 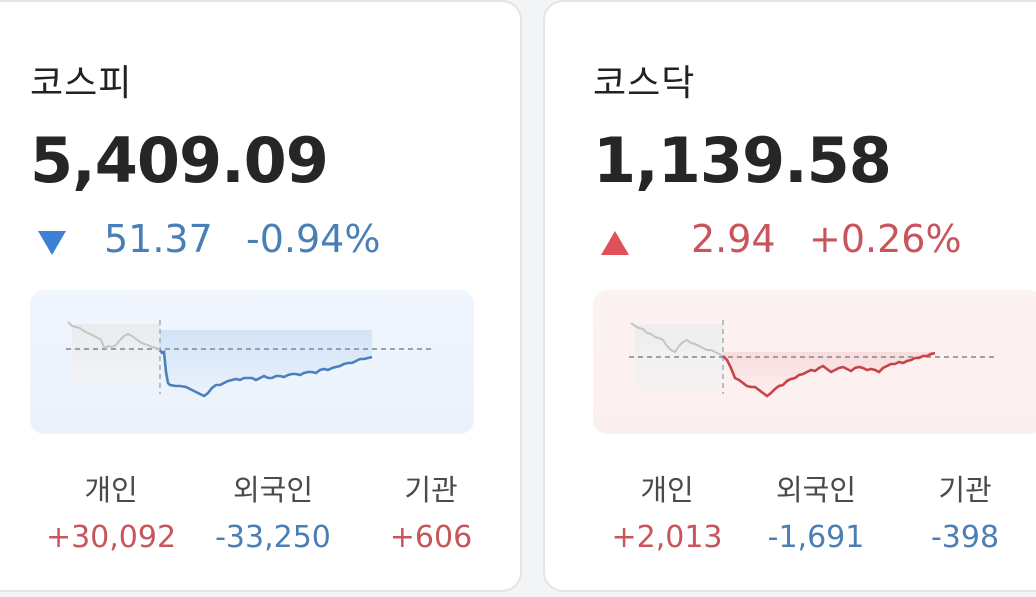 I want to click on index-value: 1,139.58, so click(x=742, y=160).